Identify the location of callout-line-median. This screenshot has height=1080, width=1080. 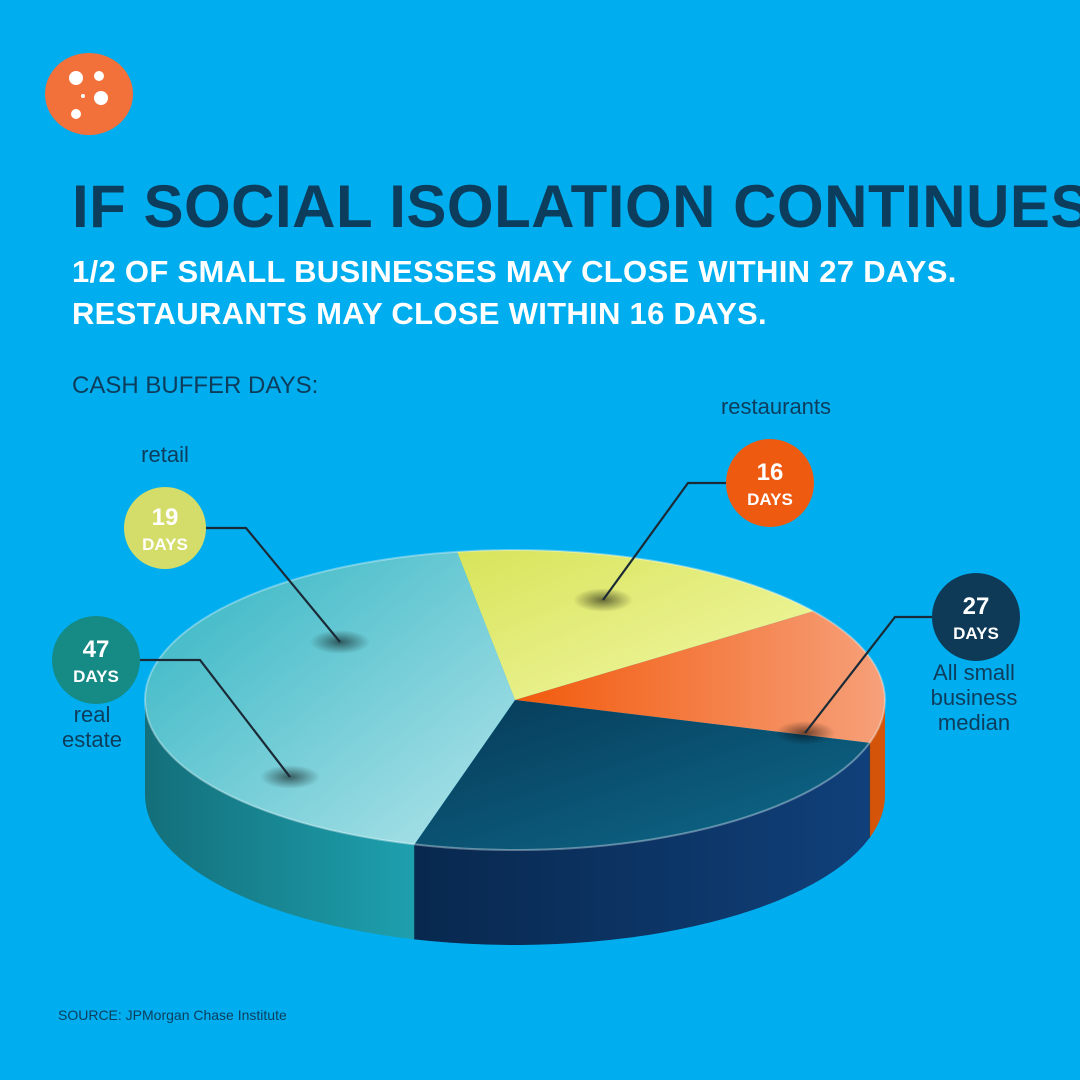
(868, 674).